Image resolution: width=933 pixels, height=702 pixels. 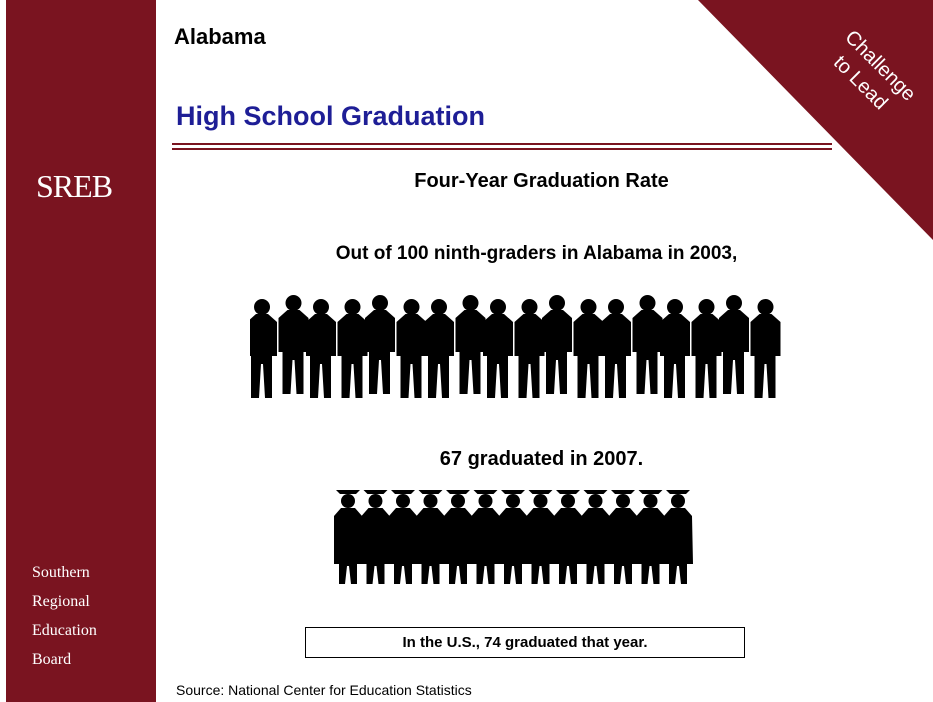 I want to click on ninth-graders-figure, so click(x=515, y=346).